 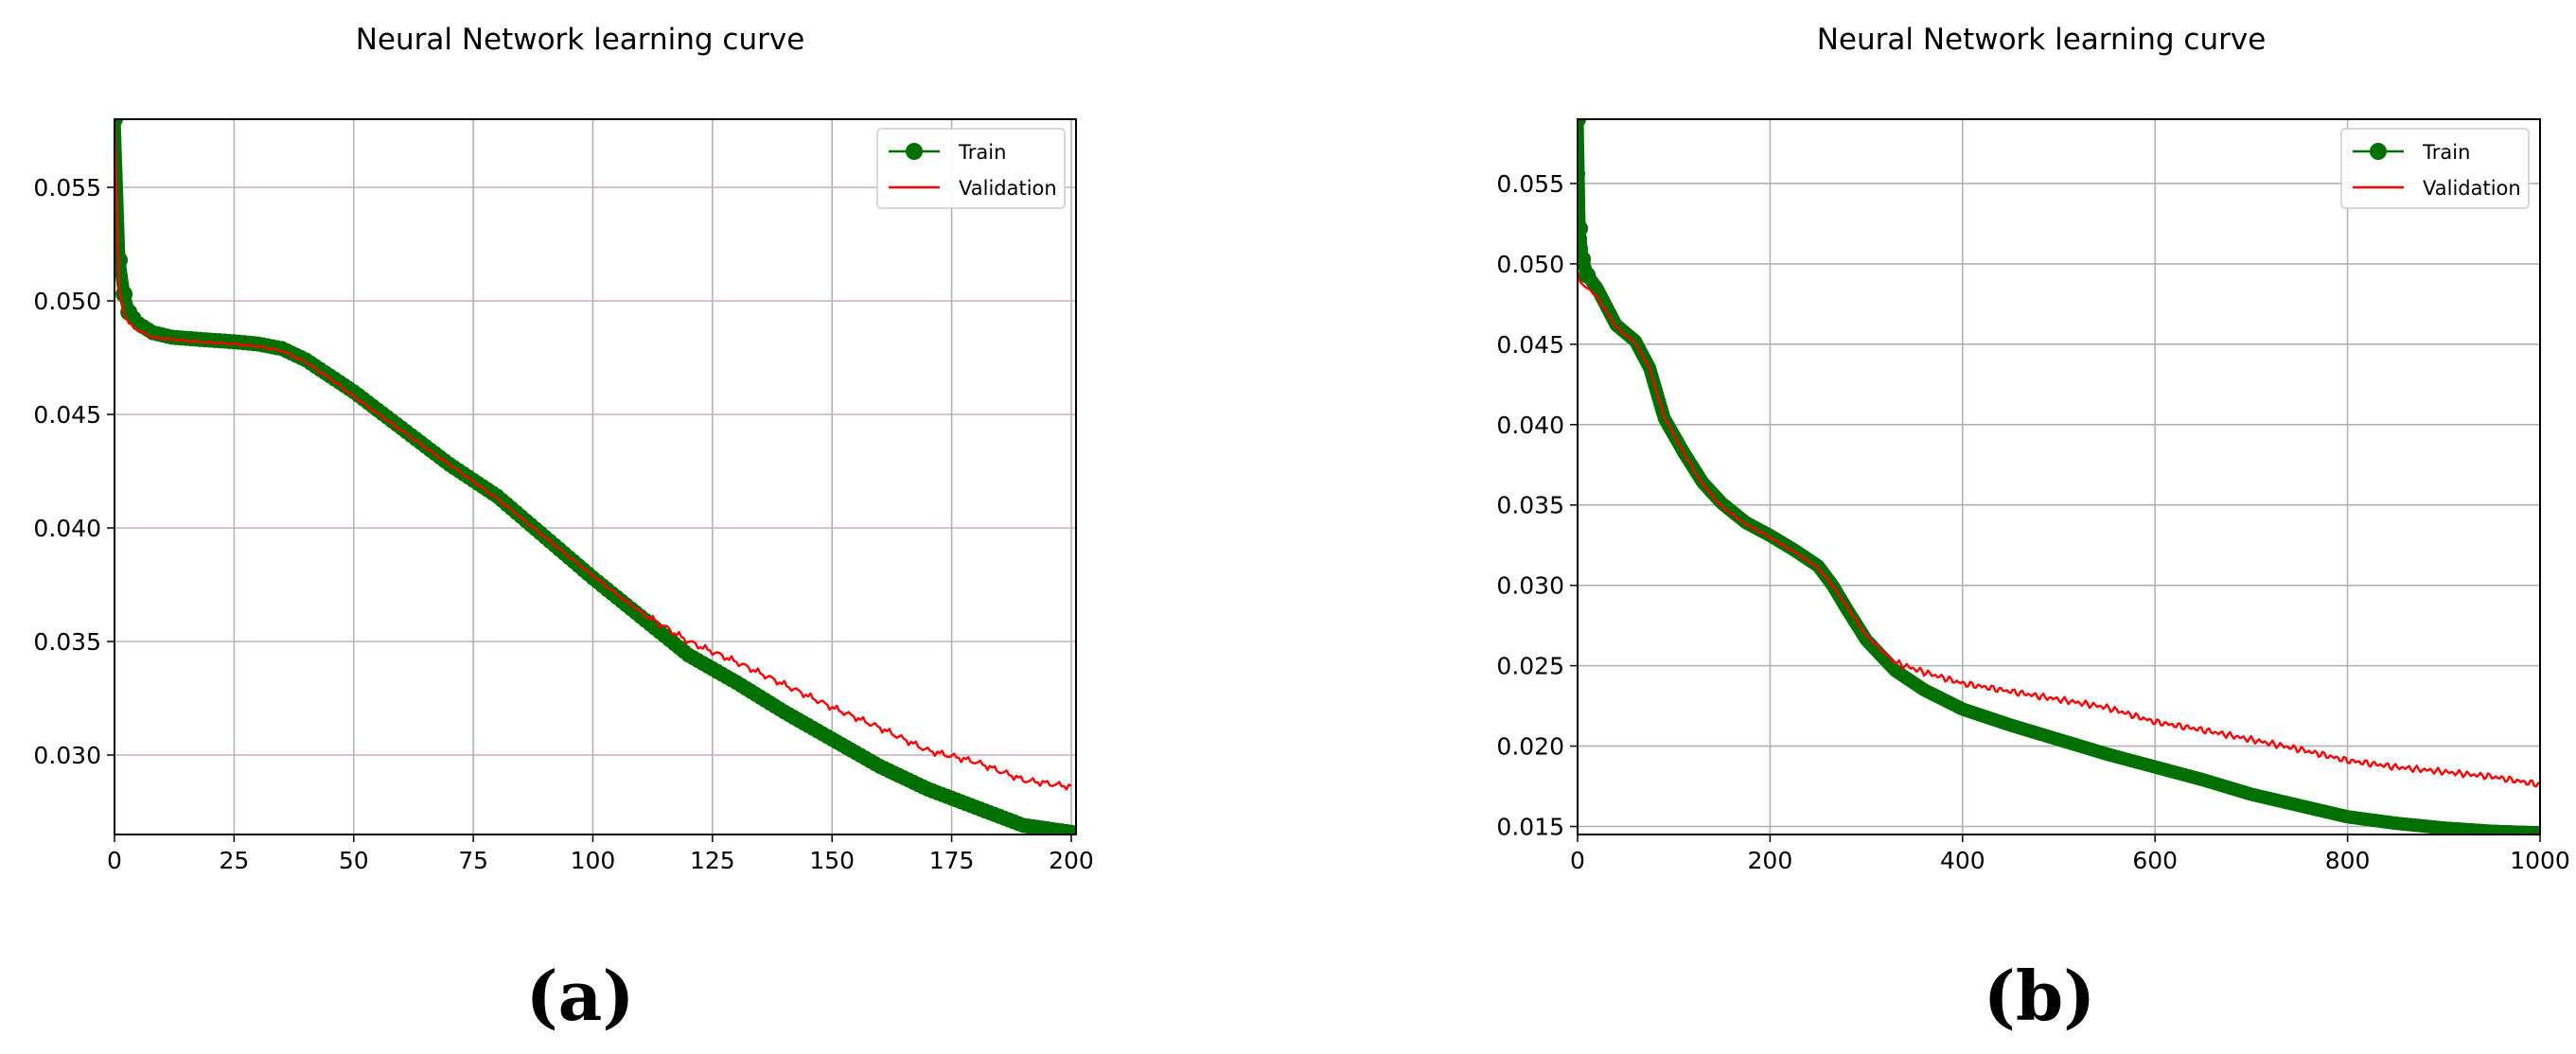 I want to click on y-tick-label: 0.020, so click(x=1530, y=747).